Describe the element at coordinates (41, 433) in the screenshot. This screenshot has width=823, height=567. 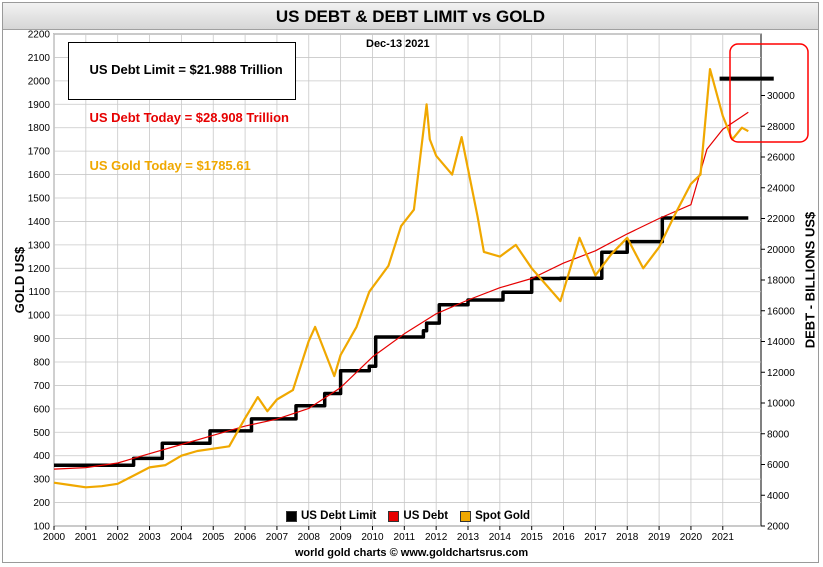
I see `y-tick-label-left: 500` at that location.